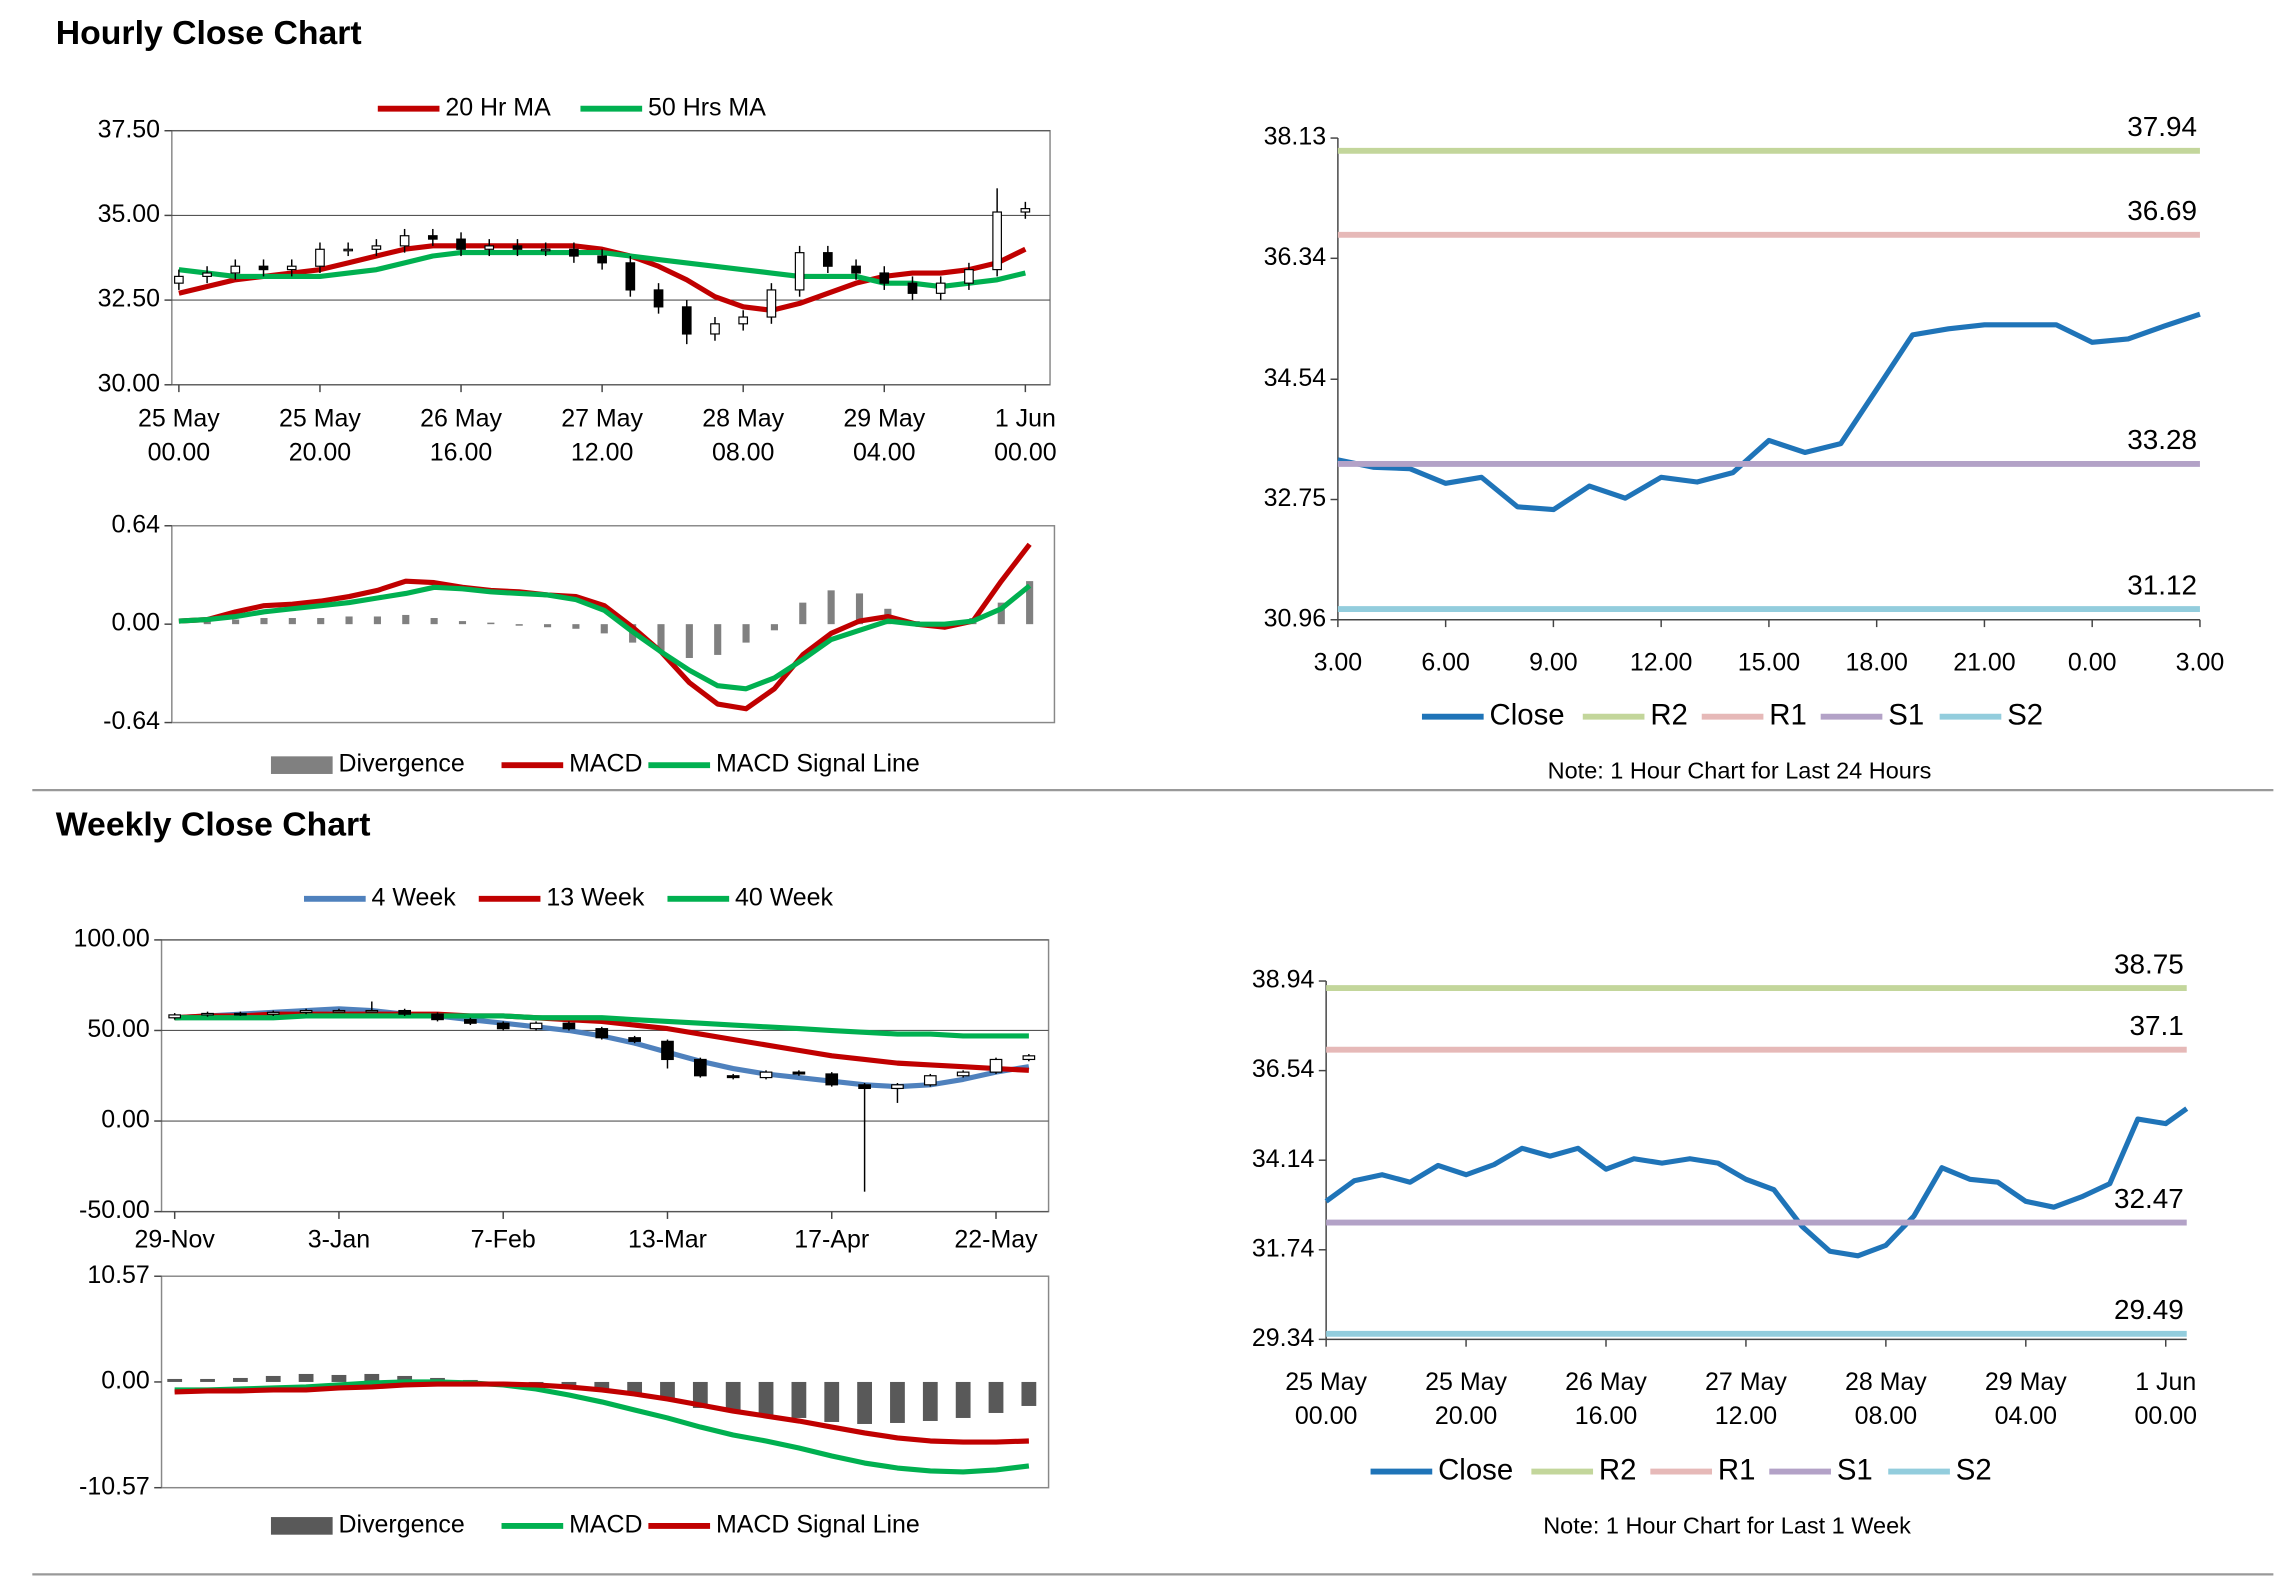 Image resolution: width=2291 pixels, height=1577 pixels. Describe the element at coordinates (2149, 1309) in the screenshot. I see `level-label: 29.49` at that location.